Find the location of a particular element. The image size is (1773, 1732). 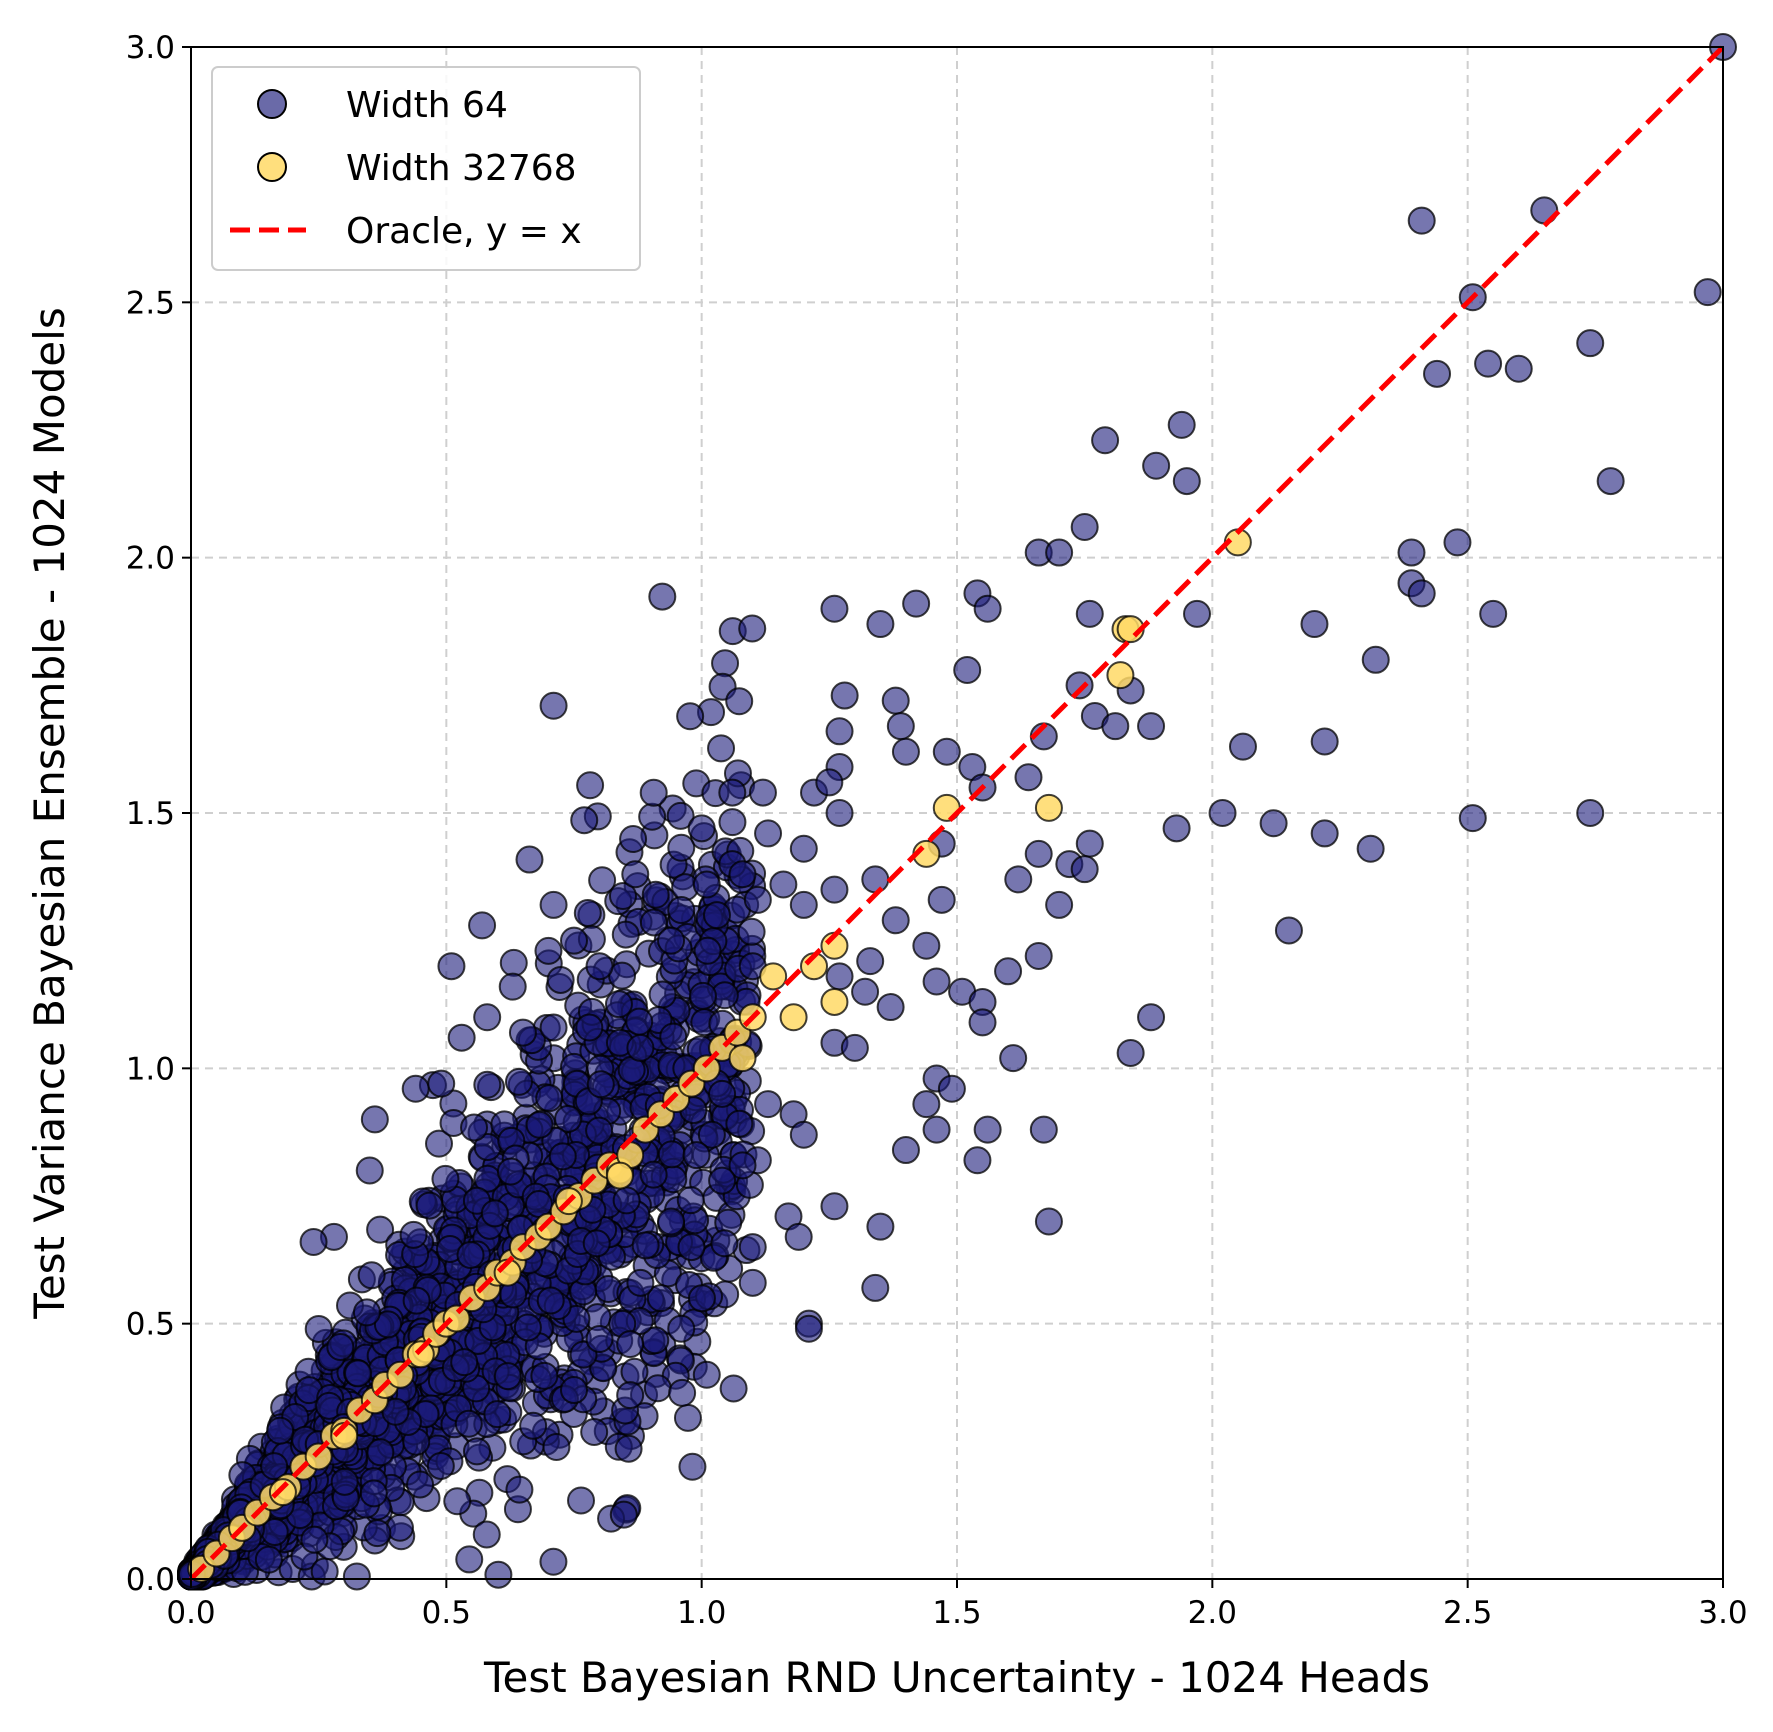

legend-label-oracle: Oracle, y = x is located at coordinates (464, 231).